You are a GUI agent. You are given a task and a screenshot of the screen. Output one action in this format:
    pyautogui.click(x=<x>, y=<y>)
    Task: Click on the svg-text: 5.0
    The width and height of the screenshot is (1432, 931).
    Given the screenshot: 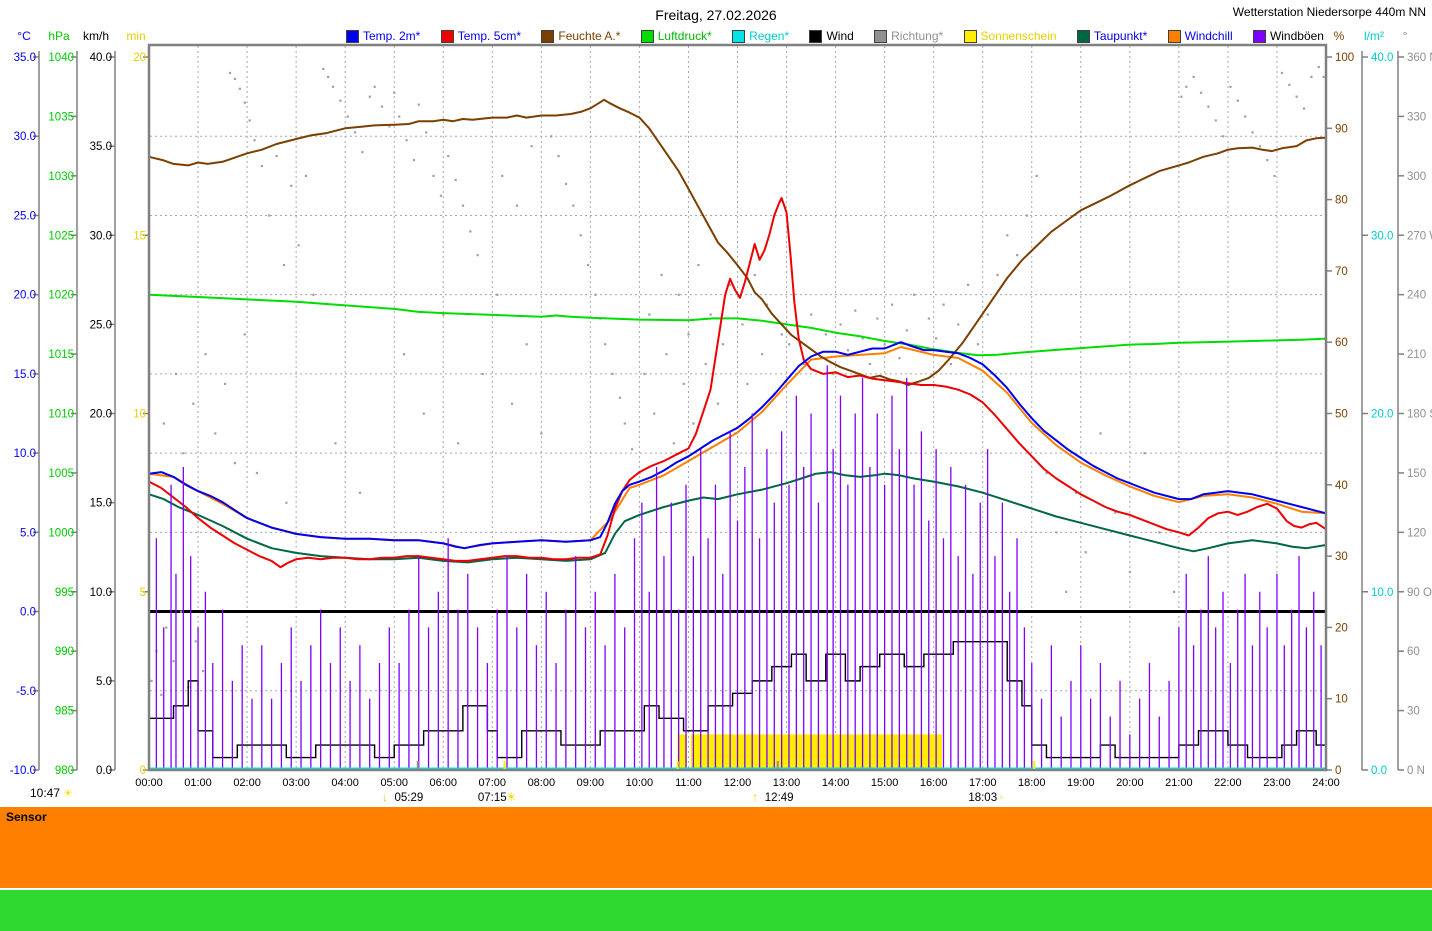 What is the action you would take?
    pyautogui.click(x=28, y=533)
    